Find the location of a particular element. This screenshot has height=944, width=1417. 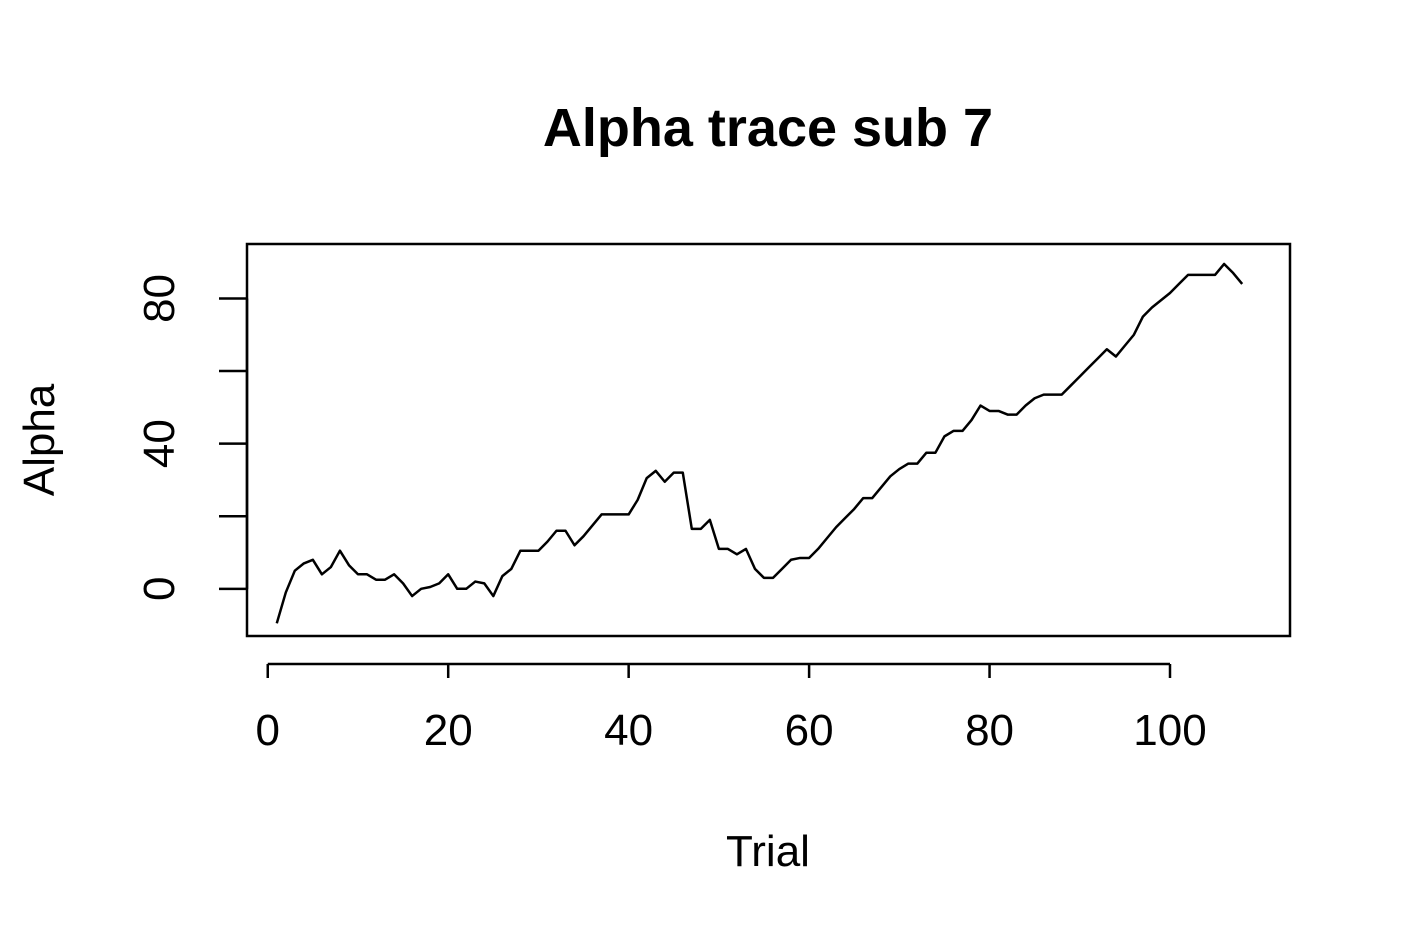

y-axis: 0 40 80 is located at coordinates (192, 437).